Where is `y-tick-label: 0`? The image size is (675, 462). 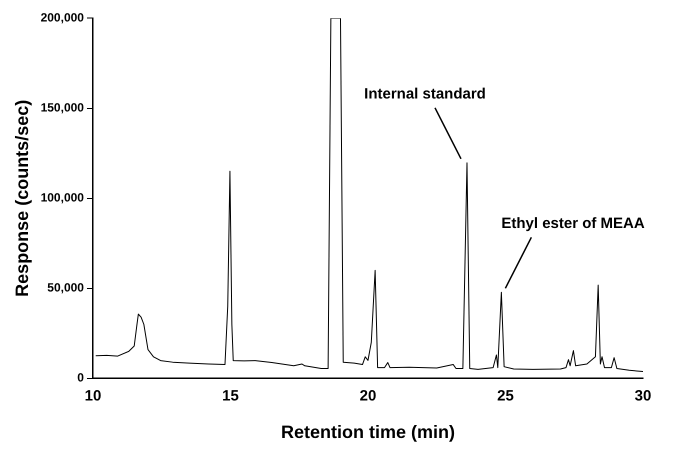
y-tick-label: 0 is located at coordinates (80, 377).